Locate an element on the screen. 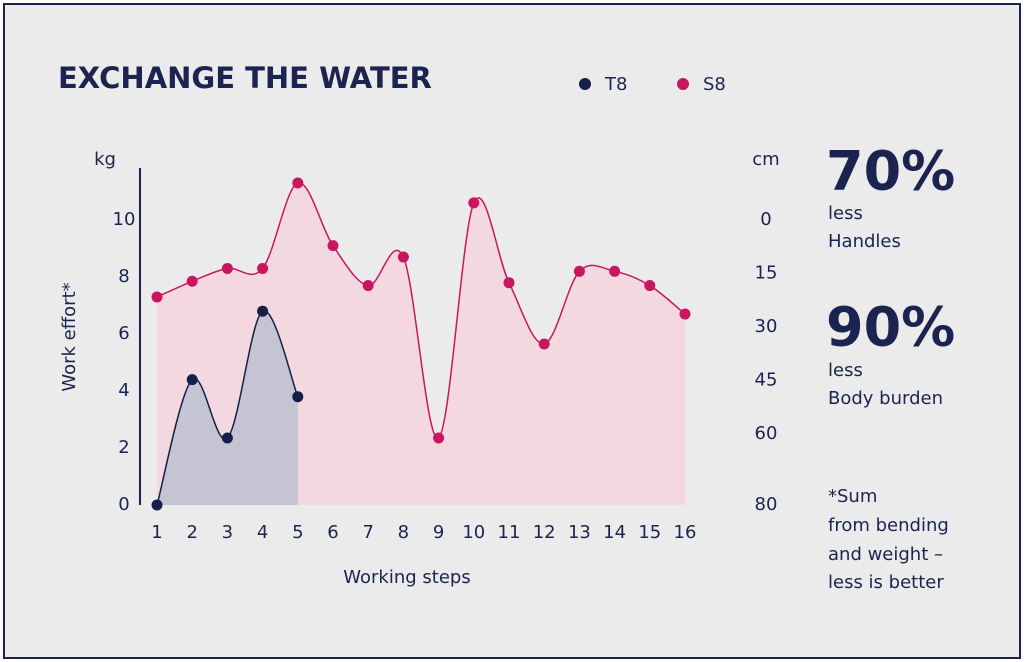 This screenshot has width=1024, height=662. legend-label: S8 is located at coordinates (714, 84).